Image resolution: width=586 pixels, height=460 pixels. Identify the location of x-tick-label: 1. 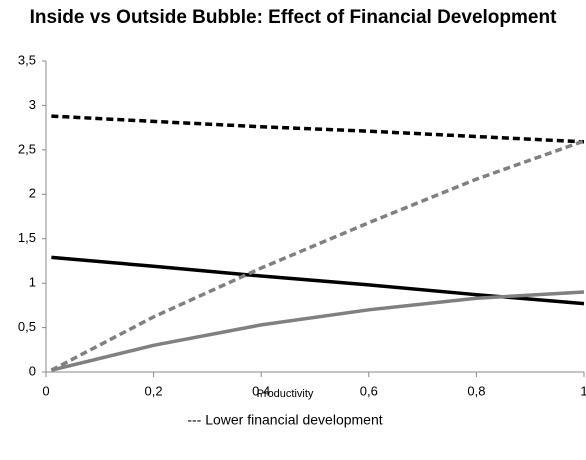
(583, 390).